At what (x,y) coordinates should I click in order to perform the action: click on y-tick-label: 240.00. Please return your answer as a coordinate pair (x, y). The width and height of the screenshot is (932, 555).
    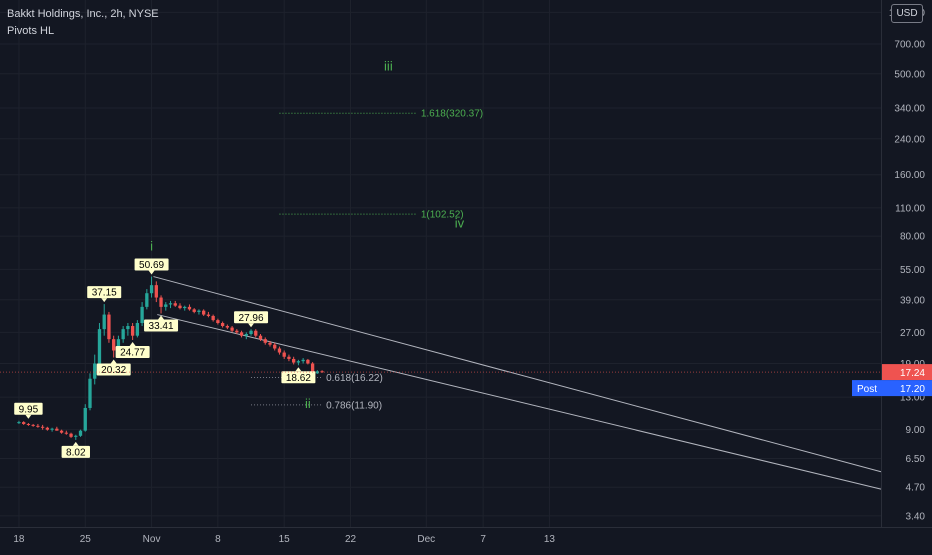
    Looking at the image, I should click on (909, 139).